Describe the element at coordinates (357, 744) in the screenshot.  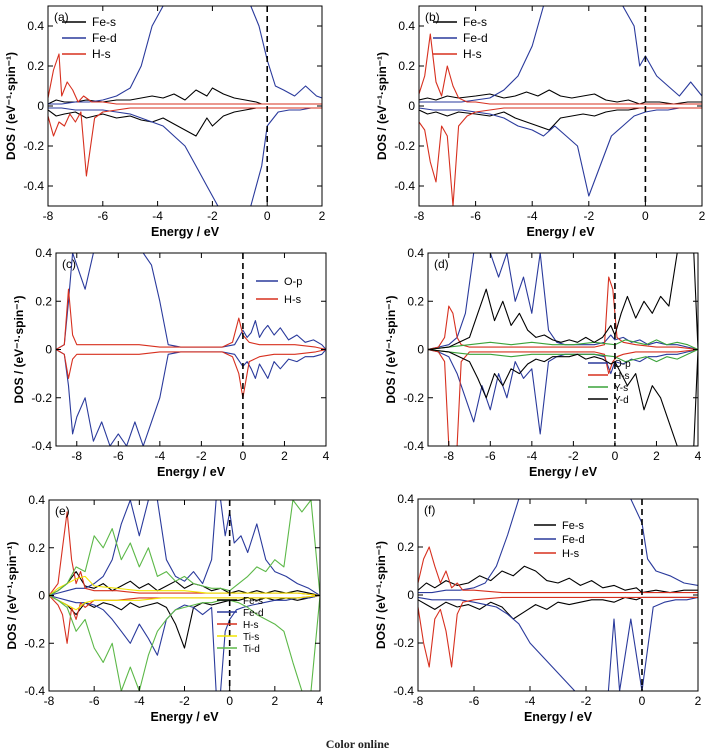
I see `figure-caption: Color online` at that location.